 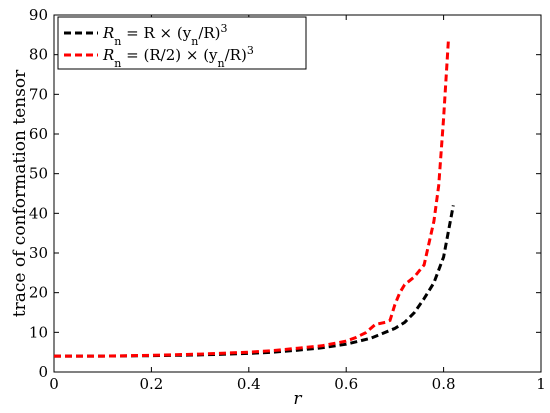 What do you see at coordinates (38, 332) in the screenshot?
I see `y-tick-label: 10` at bounding box center [38, 332].